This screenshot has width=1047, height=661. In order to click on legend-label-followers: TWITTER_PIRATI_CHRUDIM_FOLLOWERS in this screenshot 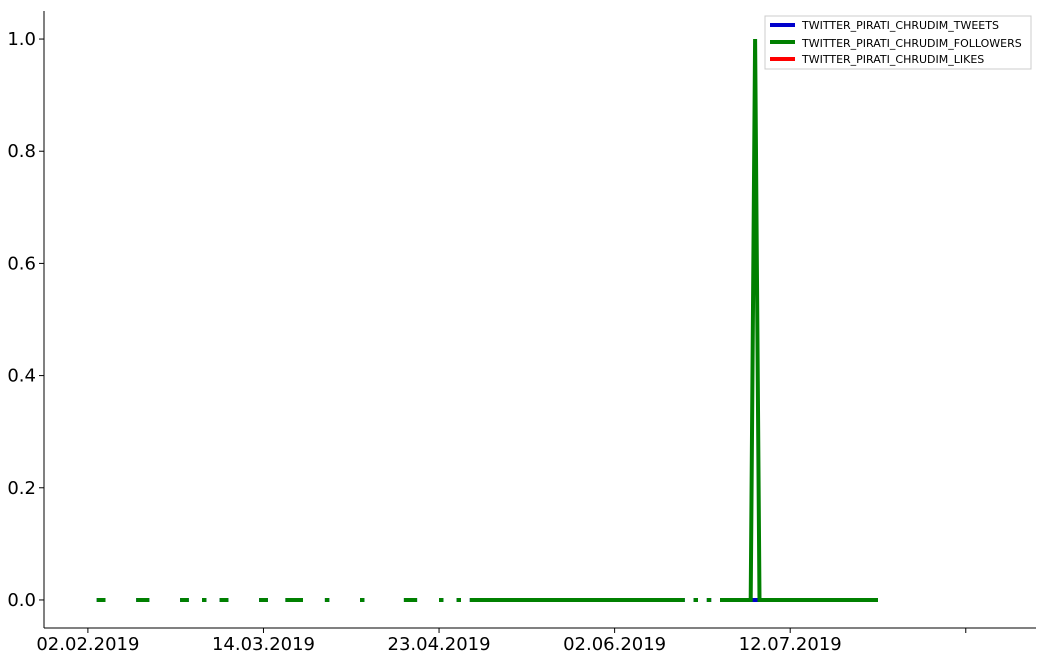, I will do `click(911, 43)`.